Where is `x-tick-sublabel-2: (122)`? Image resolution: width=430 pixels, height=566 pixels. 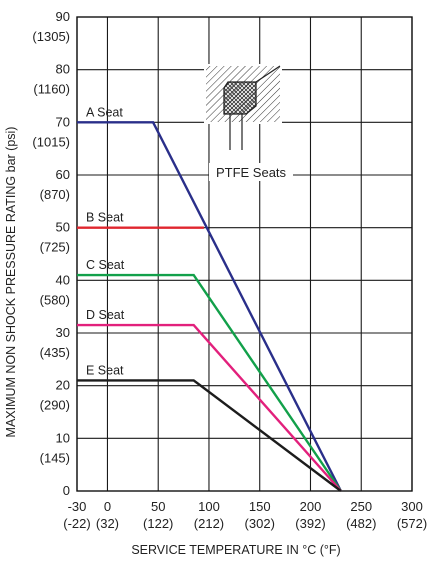 x-tick-sublabel-2: (122) is located at coordinates (158, 523).